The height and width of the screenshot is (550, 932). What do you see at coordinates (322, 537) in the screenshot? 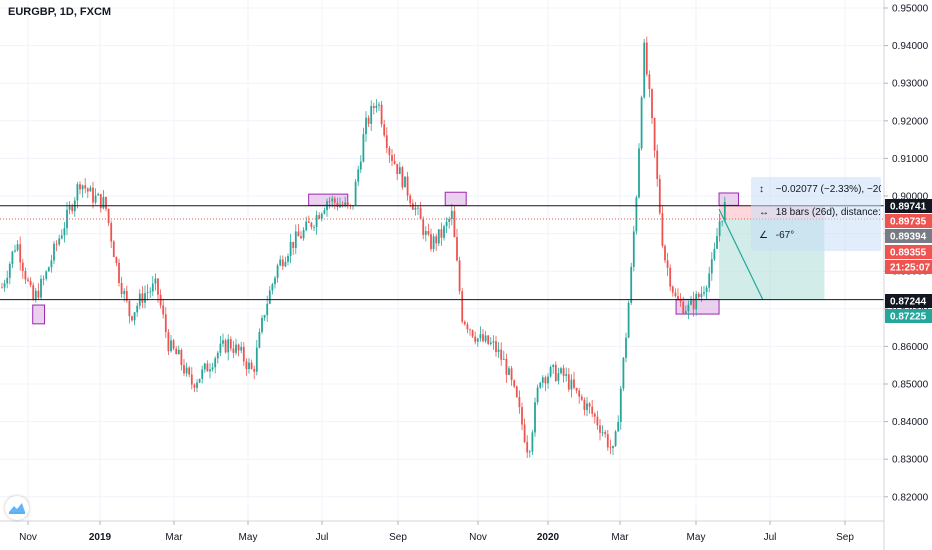
I see `time-tick-label: Jul` at bounding box center [322, 537].